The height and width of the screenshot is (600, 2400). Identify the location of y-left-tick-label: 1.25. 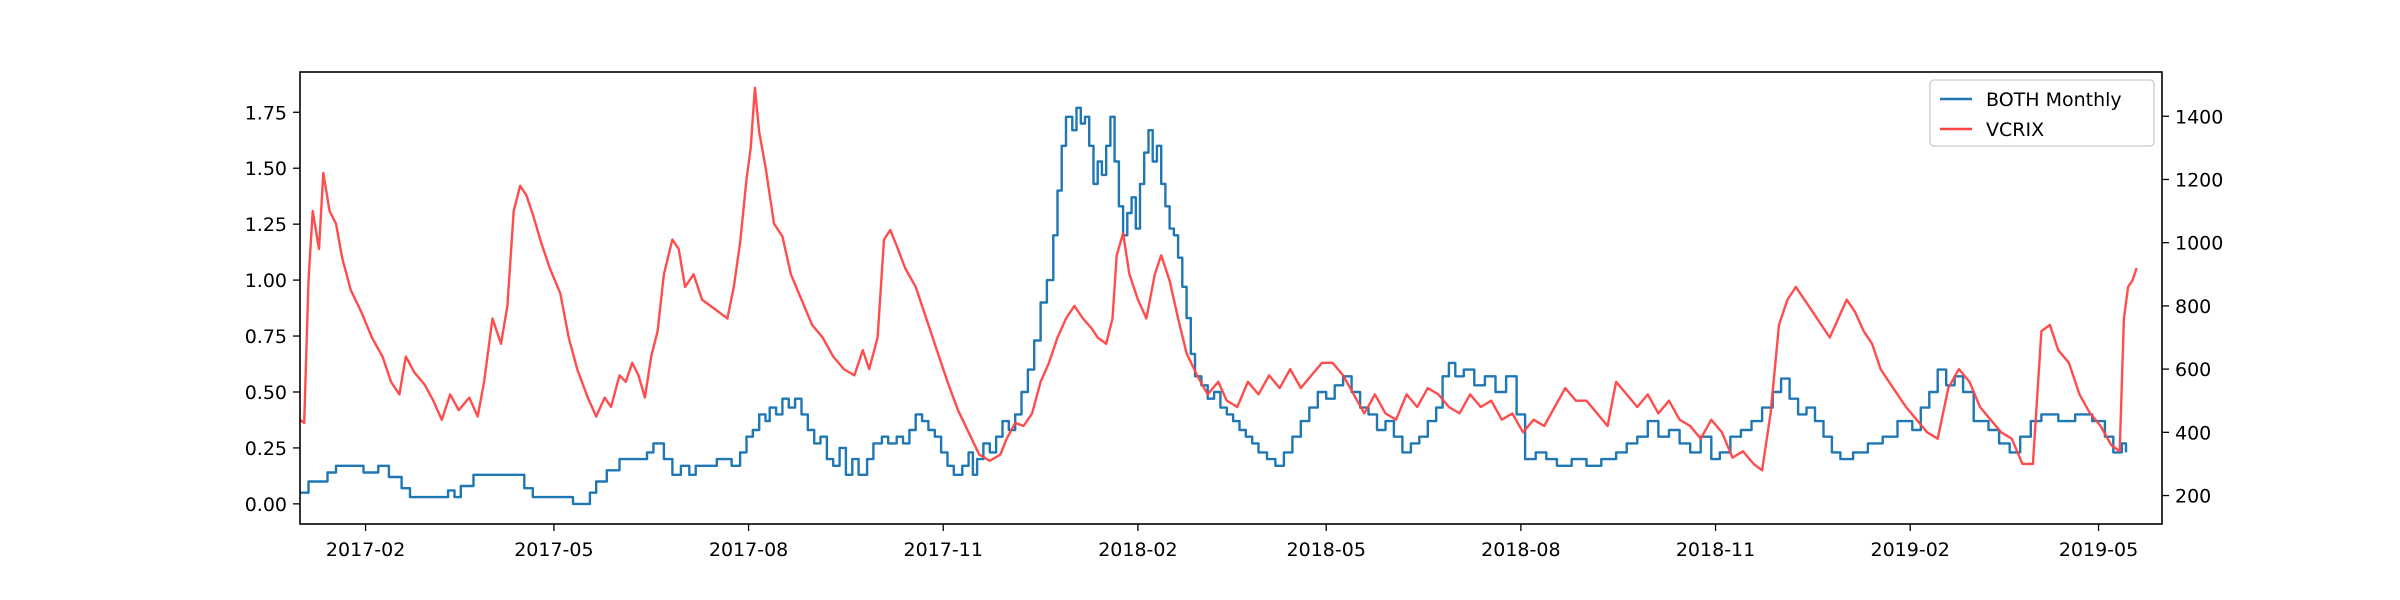
(266, 225).